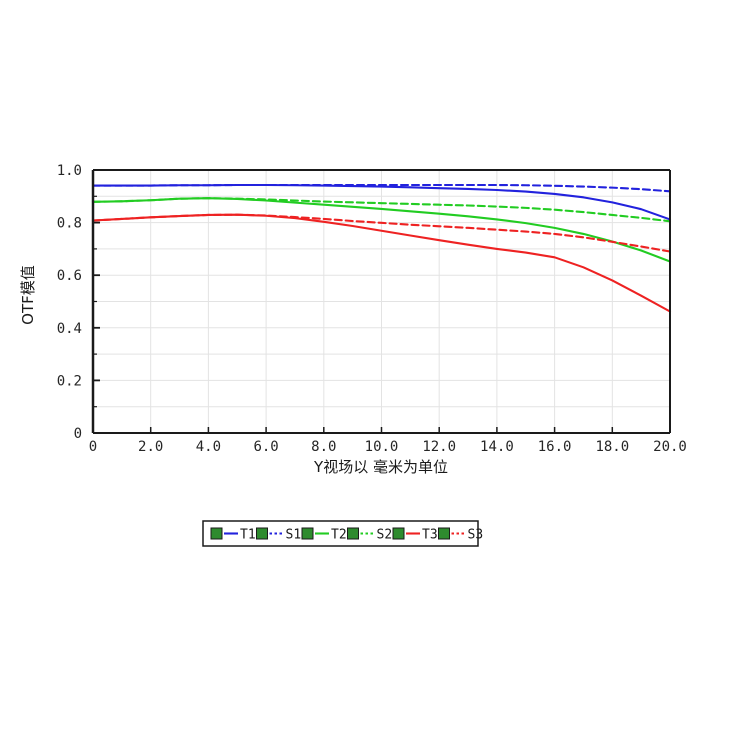  I want to click on series-line-s3, so click(381, 233).